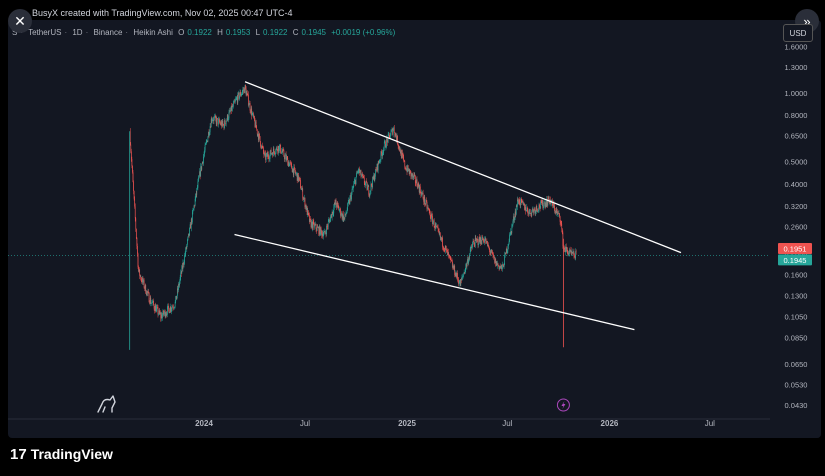  Describe the element at coordinates (45, 32) in the screenshot. I see `symbol-pair: TetherUS` at that location.